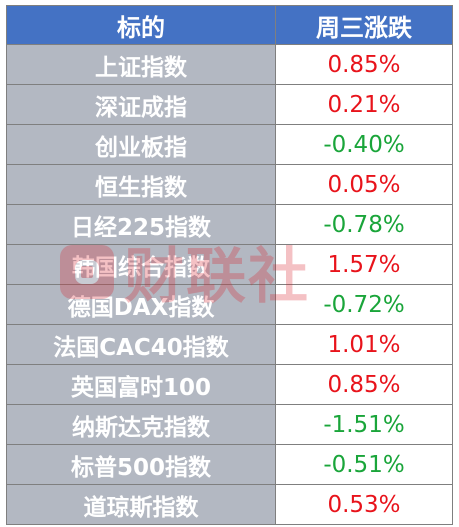 The image size is (459, 527). What do you see at coordinates (364, 504) in the screenshot?
I see `change-value-cell: 0.53%` at bounding box center [364, 504].